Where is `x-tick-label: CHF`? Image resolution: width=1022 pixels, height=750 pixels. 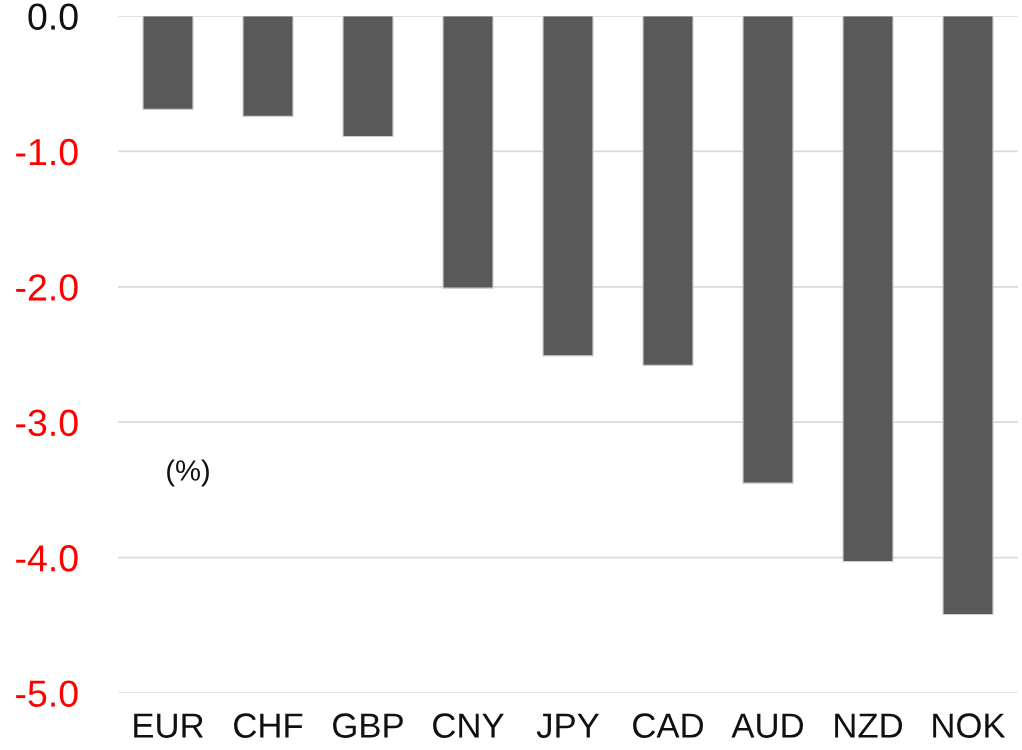 x-tick-label: CHF is located at coordinates (268, 725).